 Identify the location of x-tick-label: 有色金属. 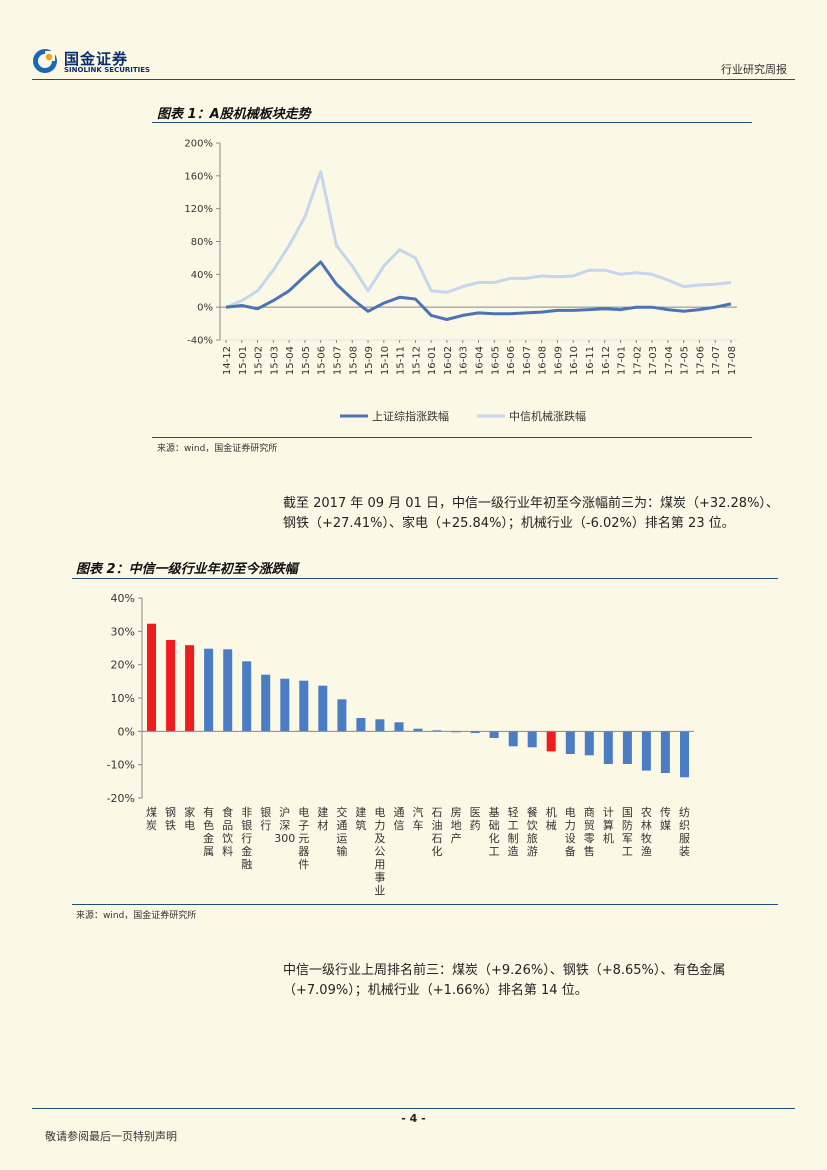
(208, 831).